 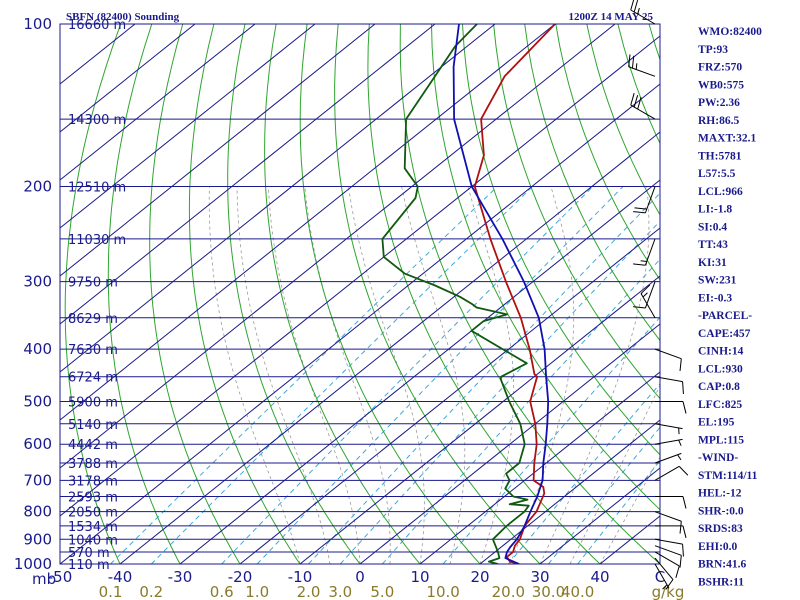 What do you see at coordinates (539, 577) in the screenshot?
I see `temperature-tick-label: 30` at bounding box center [539, 577].